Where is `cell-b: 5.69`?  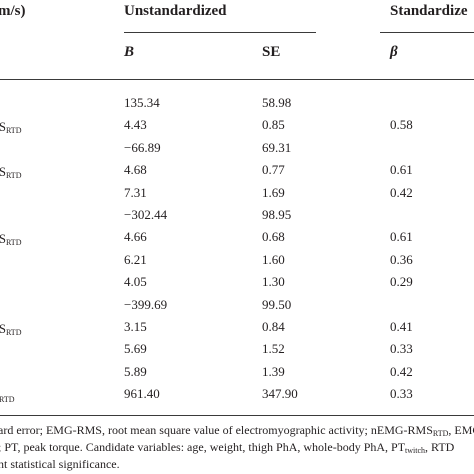
cell-b: 5.69 is located at coordinates (135, 349).